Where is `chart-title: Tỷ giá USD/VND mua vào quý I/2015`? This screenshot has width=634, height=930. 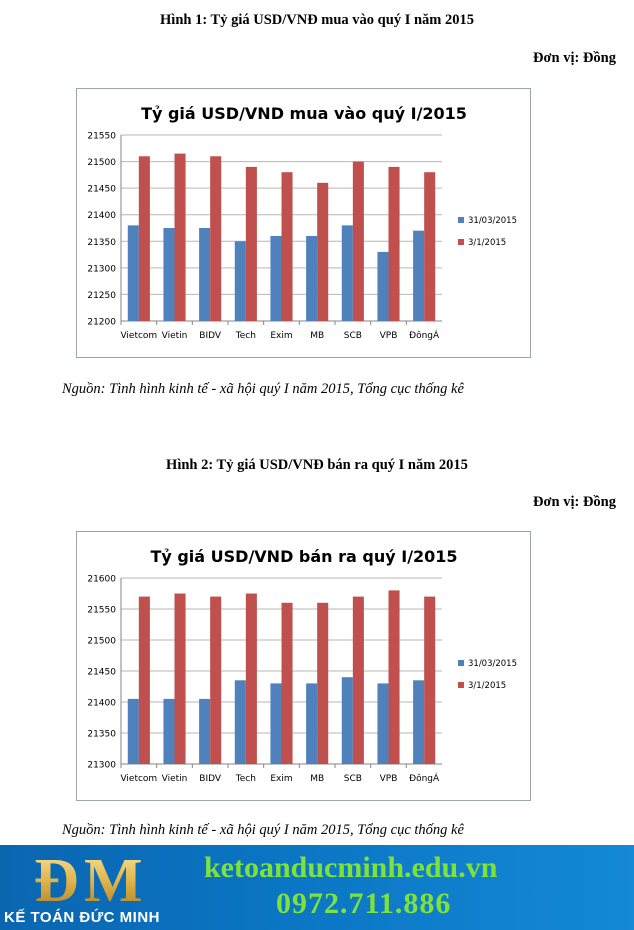
chart-title: Tỷ giá USD/VND mua vào quý I/2015 is located at coordinates (304, 113).